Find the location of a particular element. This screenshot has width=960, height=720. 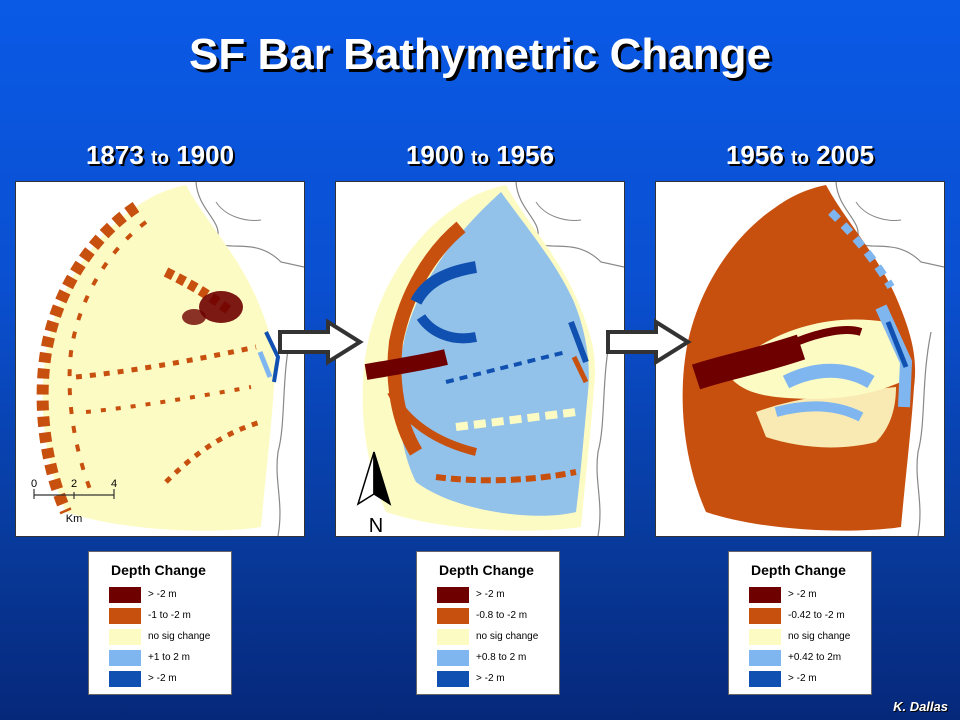

legend-label: -0.8 to -2 m is located at coordinates (502, 615).